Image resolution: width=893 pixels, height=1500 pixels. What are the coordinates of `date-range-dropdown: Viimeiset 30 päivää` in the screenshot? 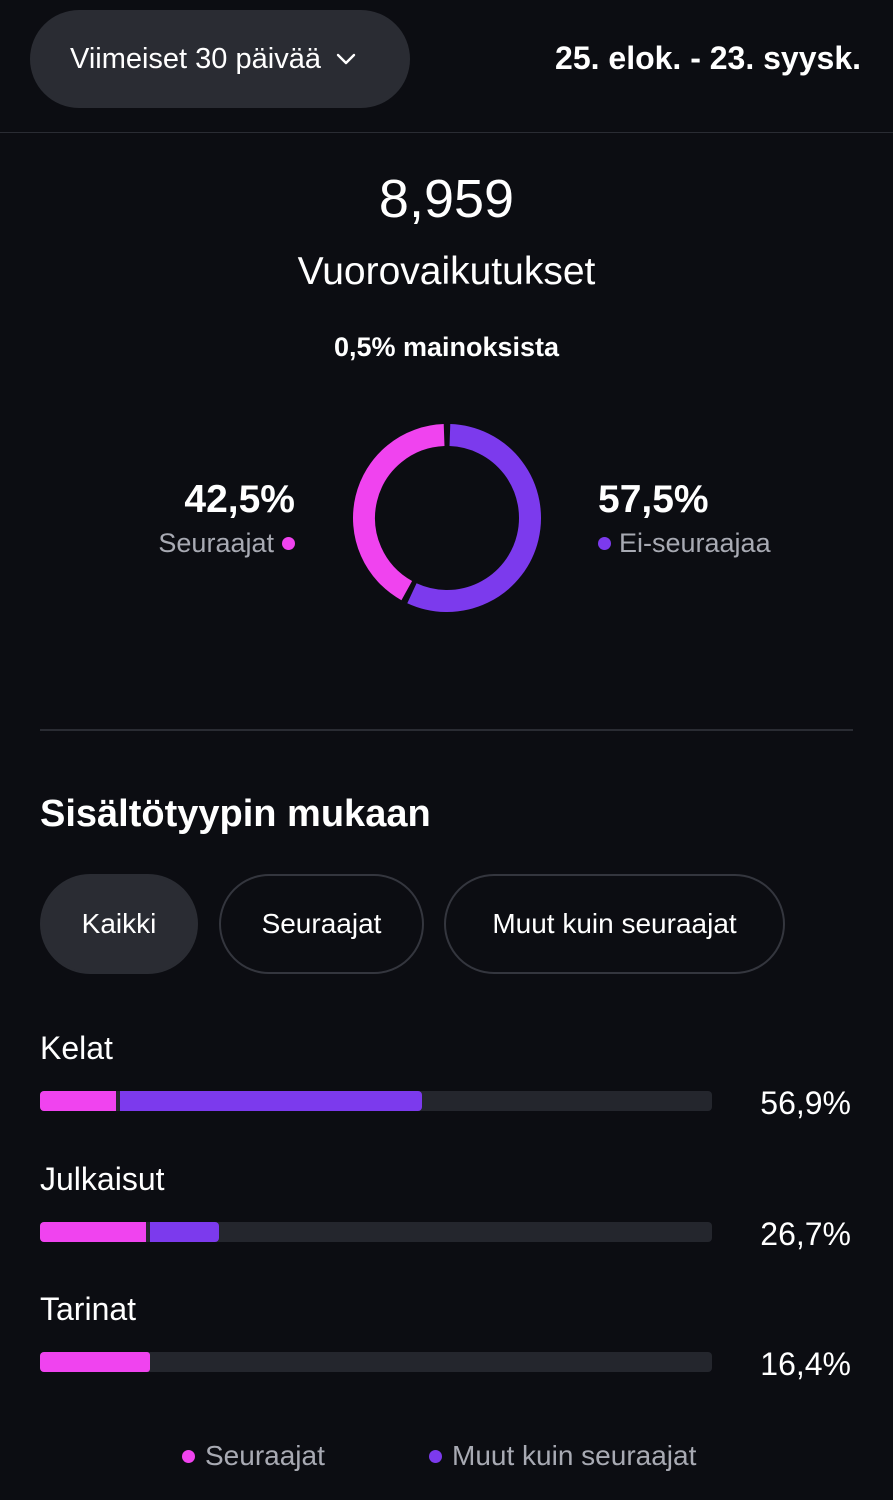 It's located at (220, 59).